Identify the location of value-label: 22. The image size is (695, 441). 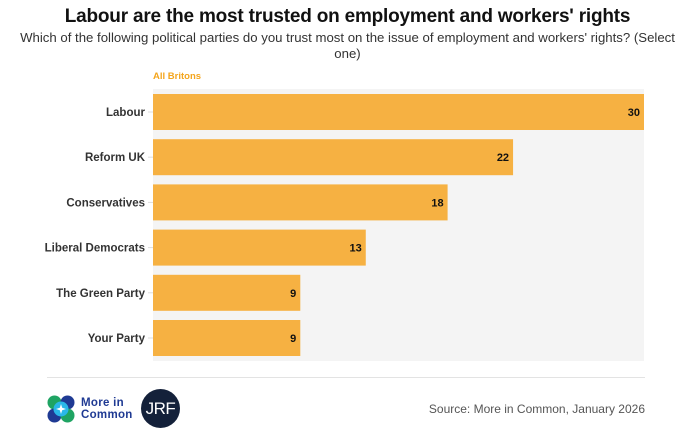
(503, 158).